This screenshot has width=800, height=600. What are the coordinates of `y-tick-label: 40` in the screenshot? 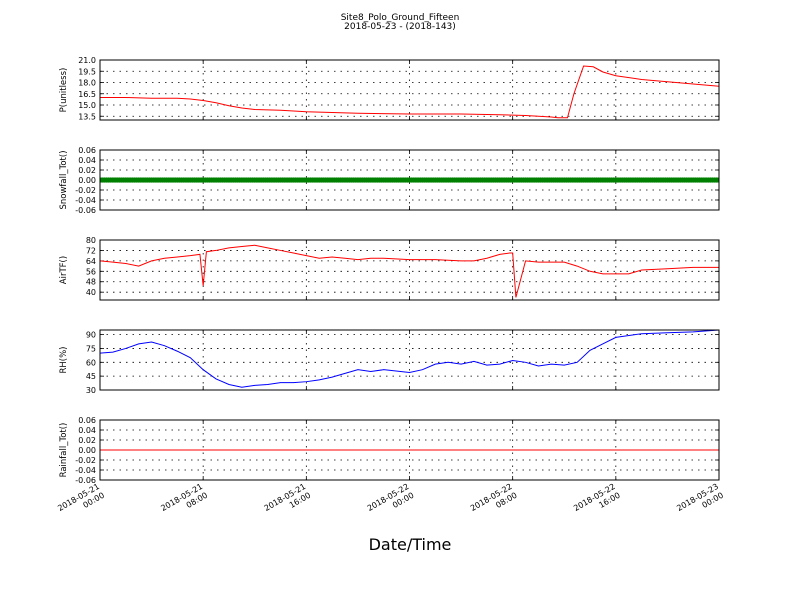 It's located at (91, 292).